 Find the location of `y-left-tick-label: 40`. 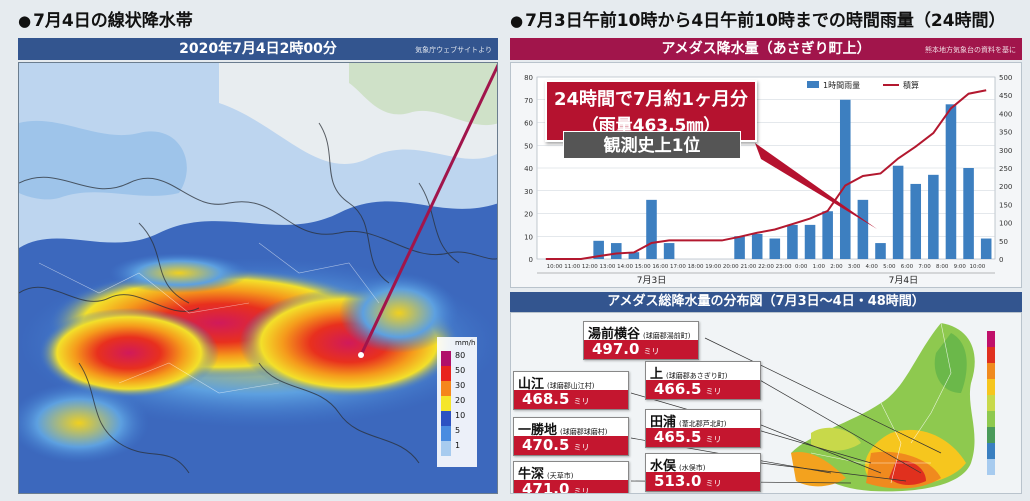

y-left-tick-label: 40 is located at coordinates (528, 169).